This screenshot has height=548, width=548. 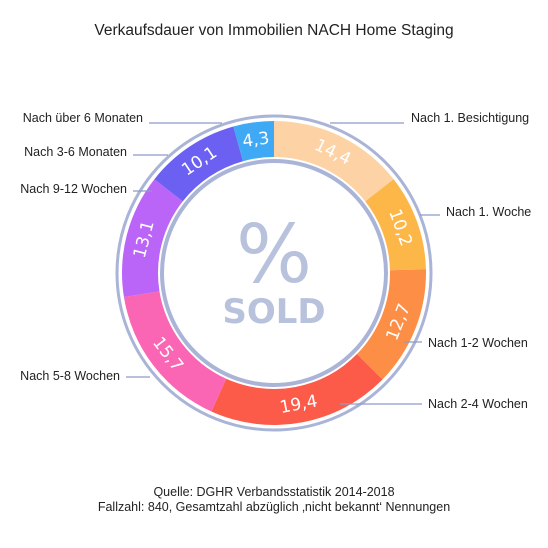 What do you see at coordinates (488, 212) in the screenshot?
I see `category-label: Nach 1. Woche` at bounding box center [488, 212].